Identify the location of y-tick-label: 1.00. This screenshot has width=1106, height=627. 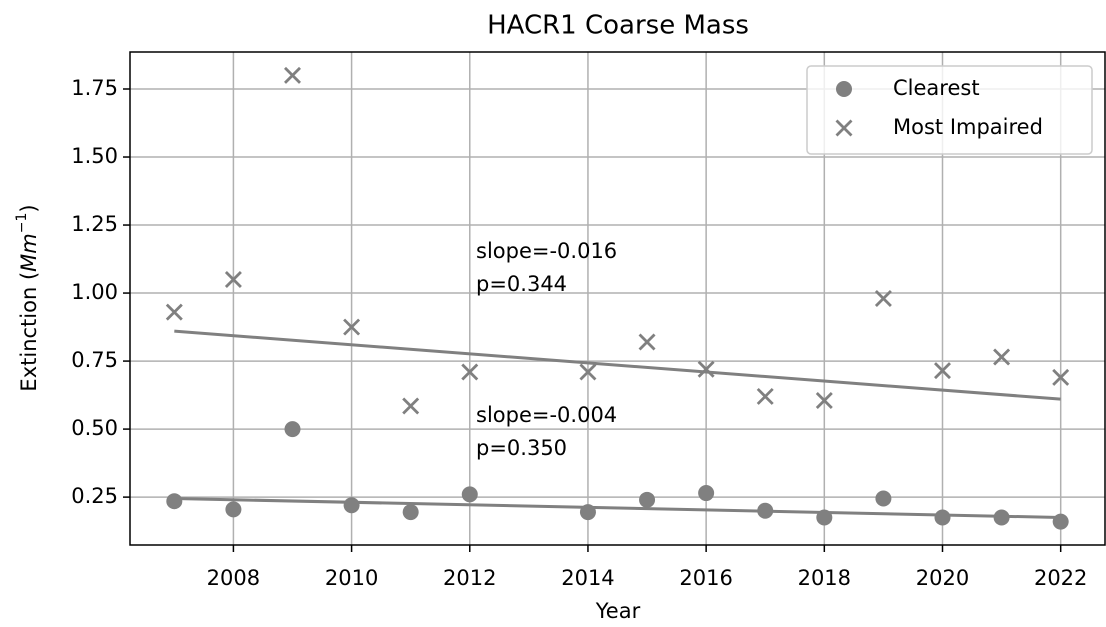
(94, 292).